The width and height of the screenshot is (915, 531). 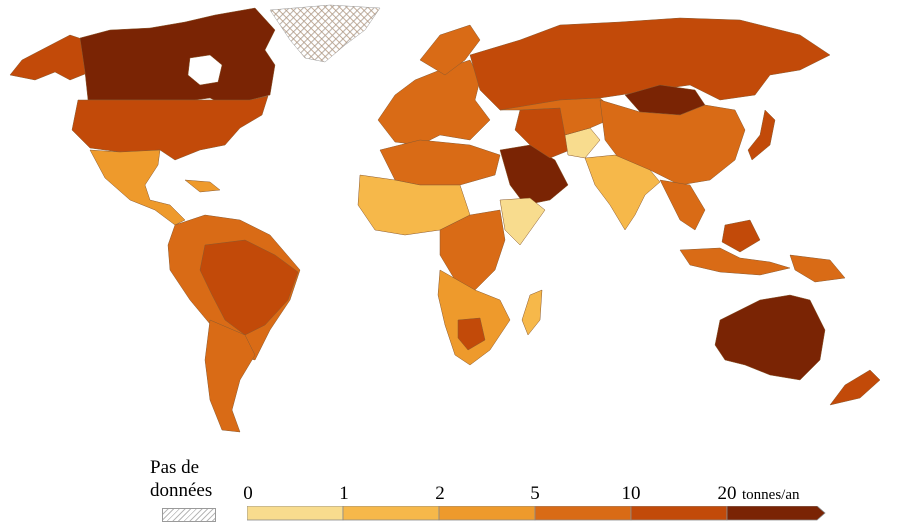 I want to click on region-central-africa, so click(x=472, y=250).